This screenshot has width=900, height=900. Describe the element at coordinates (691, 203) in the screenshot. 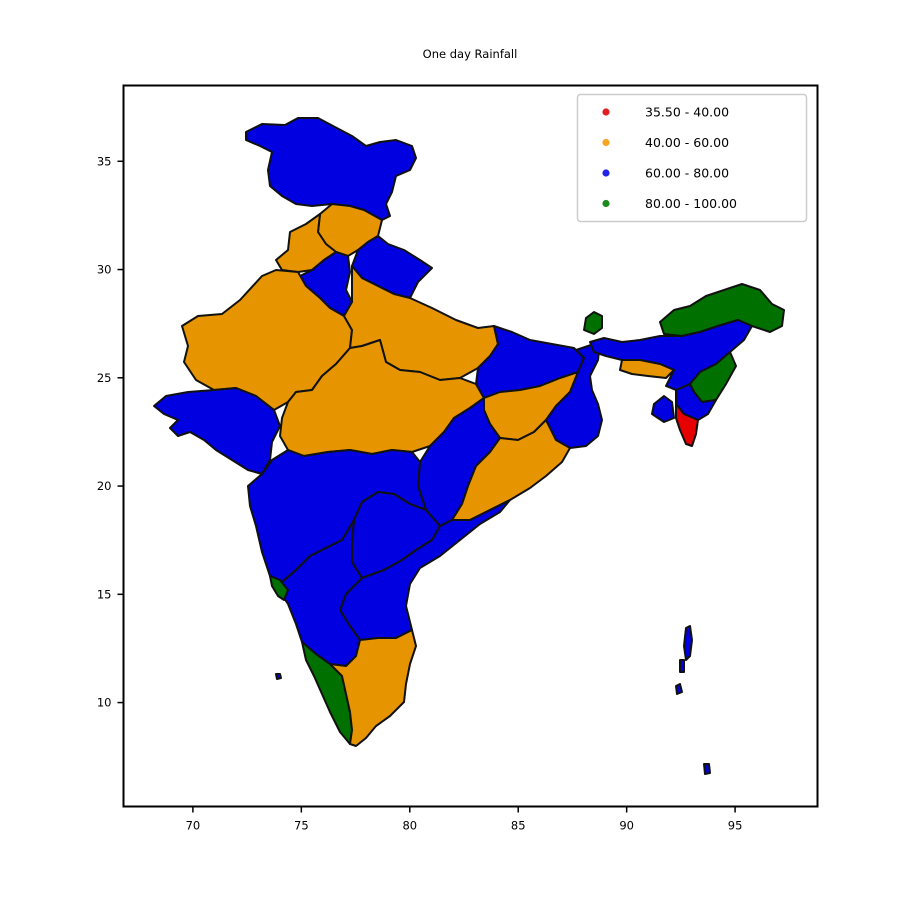

I see `legend-label: 80.00 - 100.00` at that location.